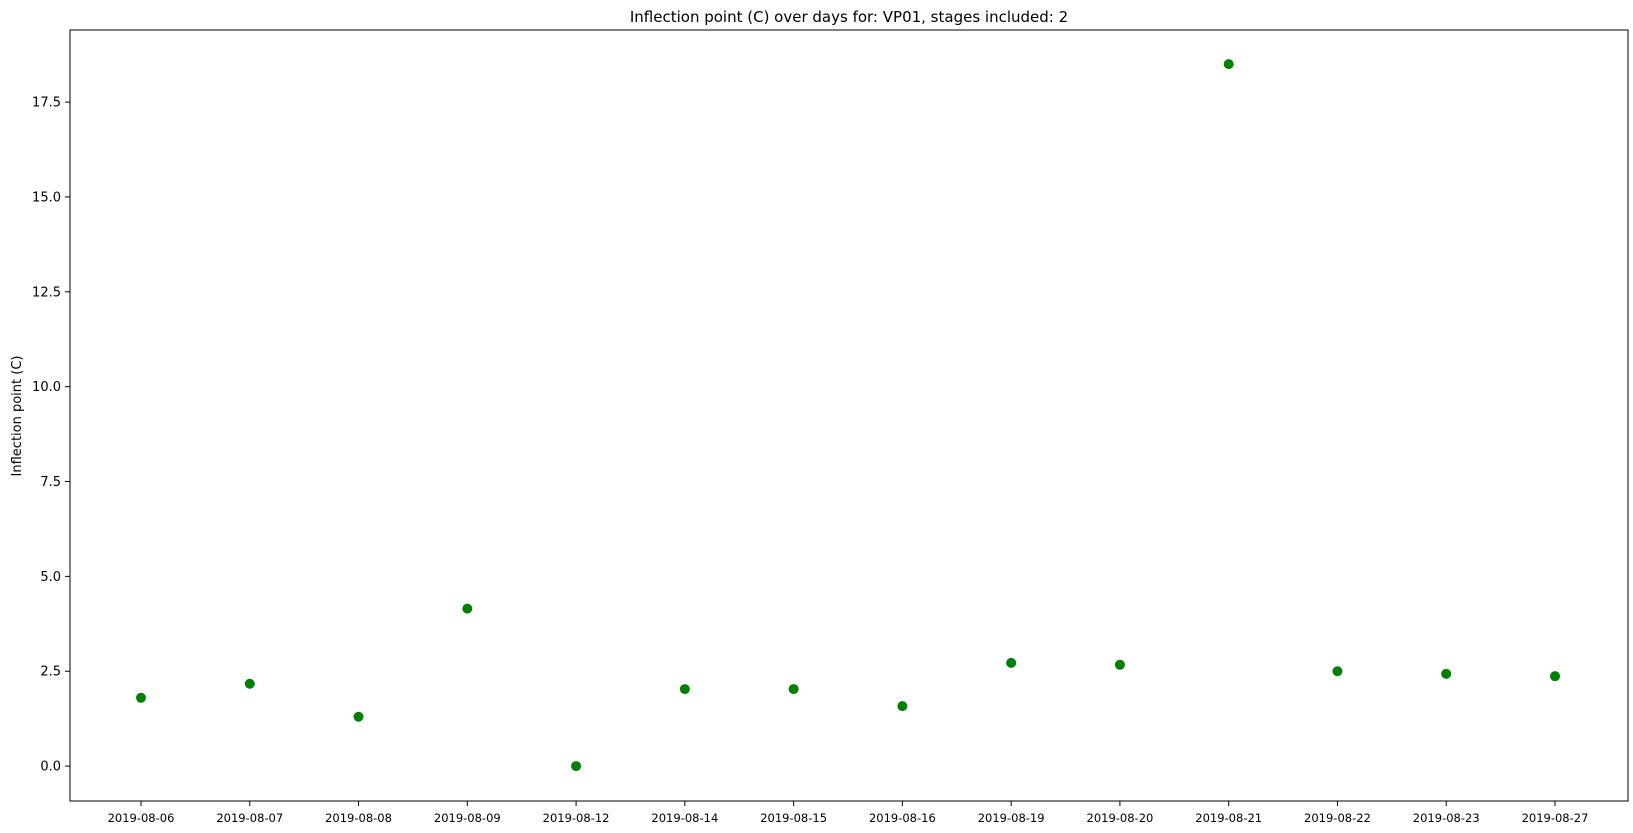  I want to click on y-tick-label: 7.5, so click(50, 482).